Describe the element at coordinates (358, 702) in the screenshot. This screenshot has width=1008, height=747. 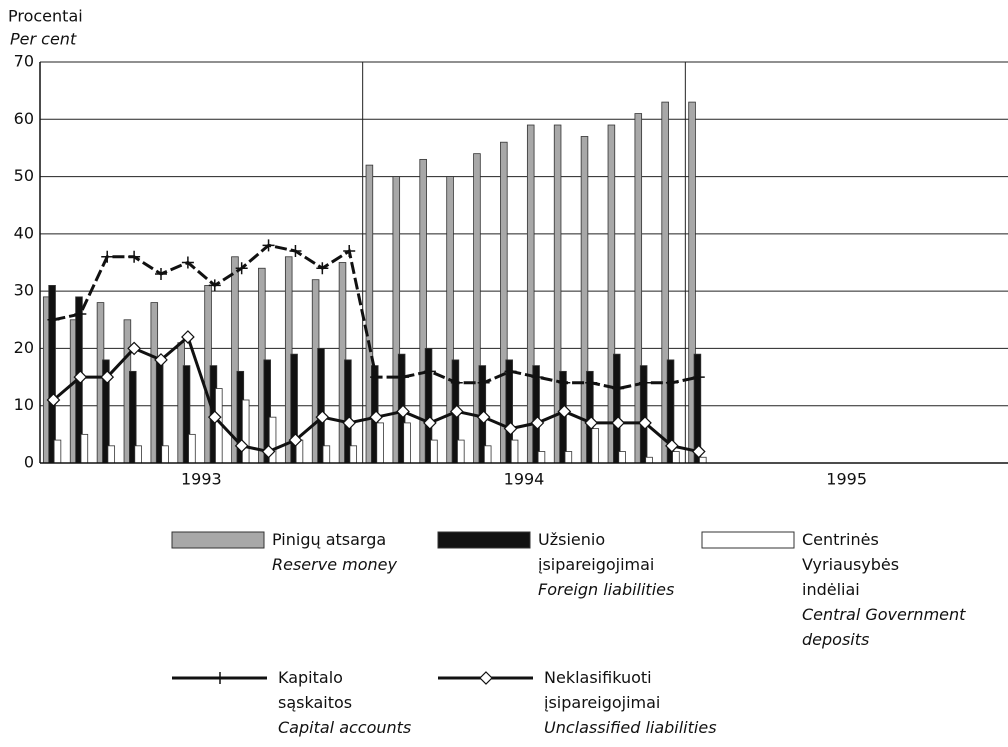
I see `legend-entry: Kapitalo sąskaitos Capital accounts` at that location.